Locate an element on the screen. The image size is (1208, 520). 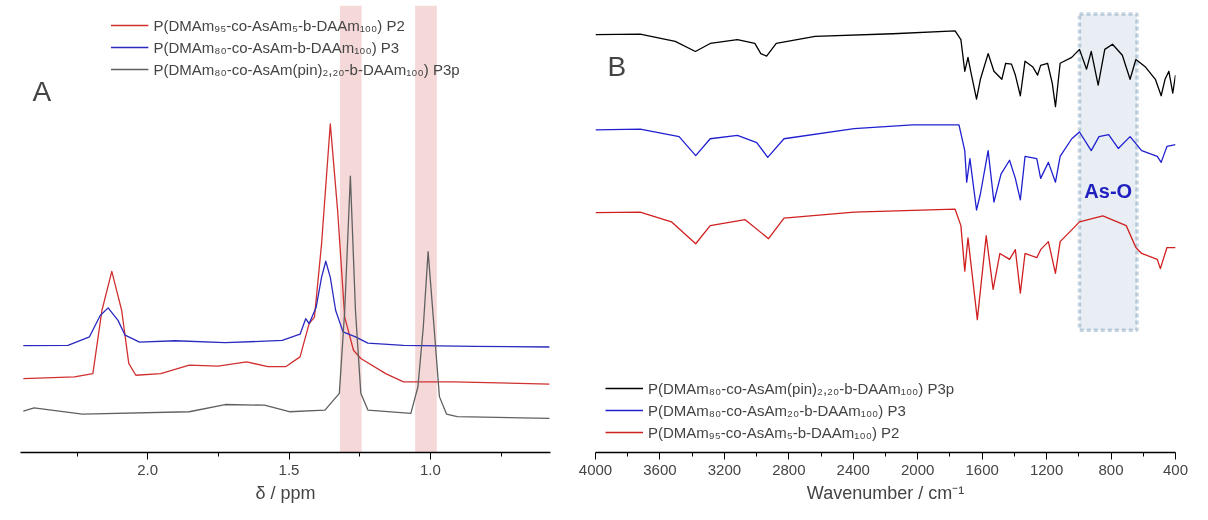
x-tick-label: 800 is located at coordinates (1111, 469).